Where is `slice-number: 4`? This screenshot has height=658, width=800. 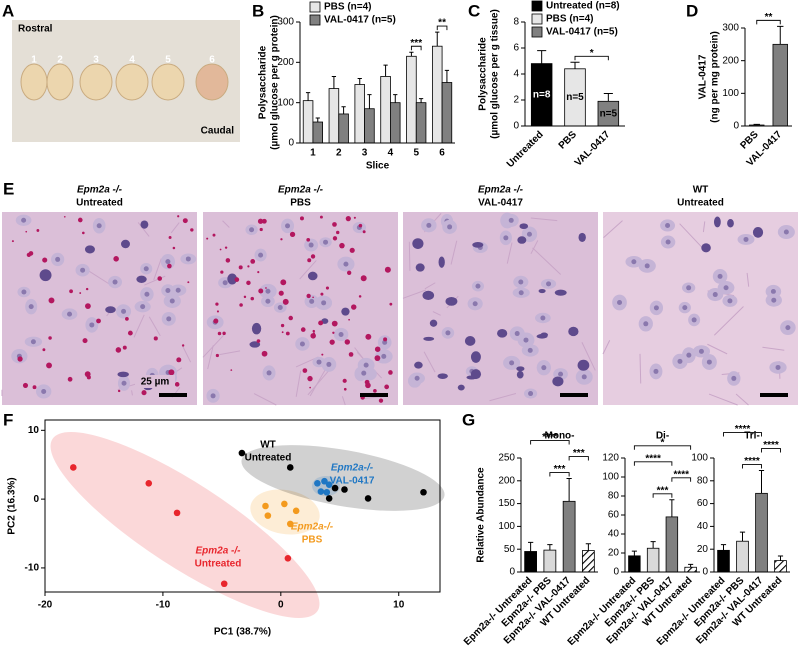 slice-number: 4 is located at coordinates (132, 60).